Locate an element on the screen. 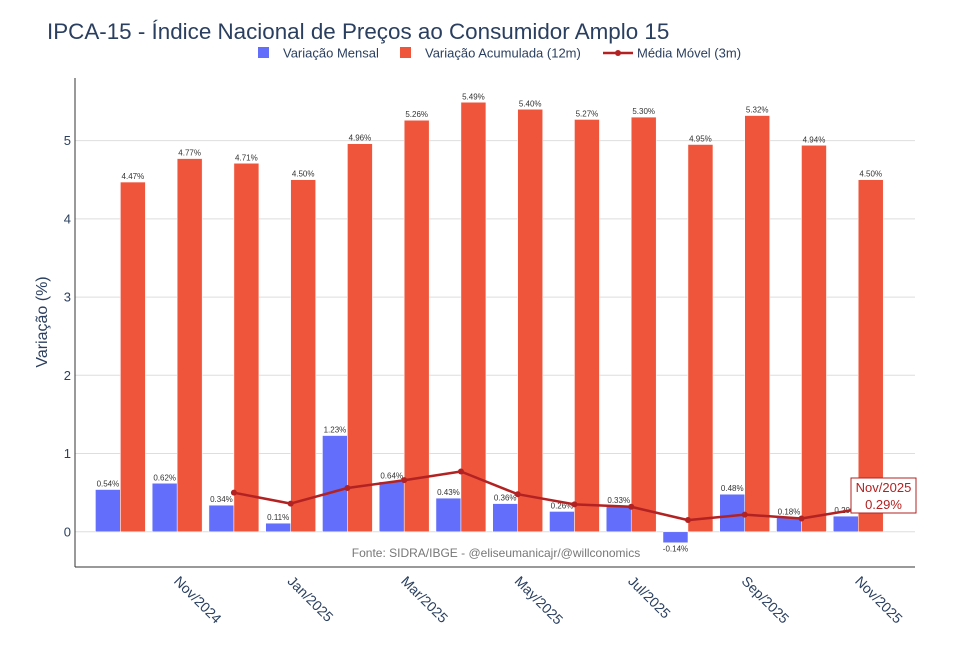 Image resolution: width=979 pixels, height=647 pixels. bar-label-variacao-mensal-10: -0.14% is located at coordinates (675, 549).